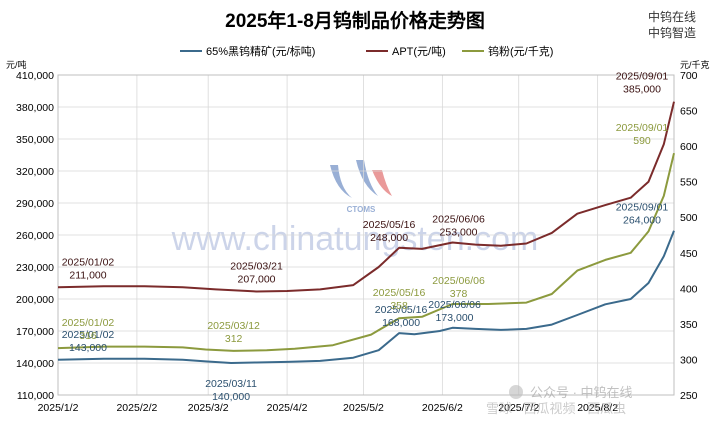  Describe the element at coordinates (689, 360) in the screenshot. I see `right-y-tick-label: 300` at that location.